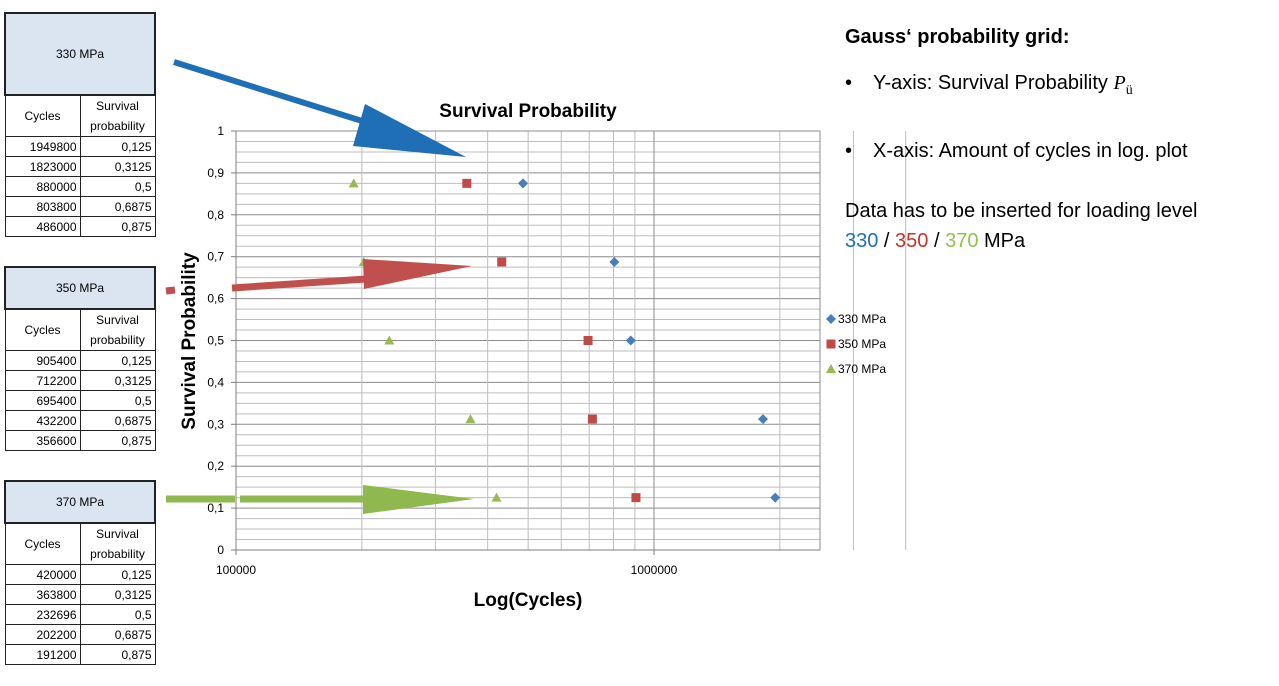  I want to click on chart-title: Survival Probability, so click(528, 111).